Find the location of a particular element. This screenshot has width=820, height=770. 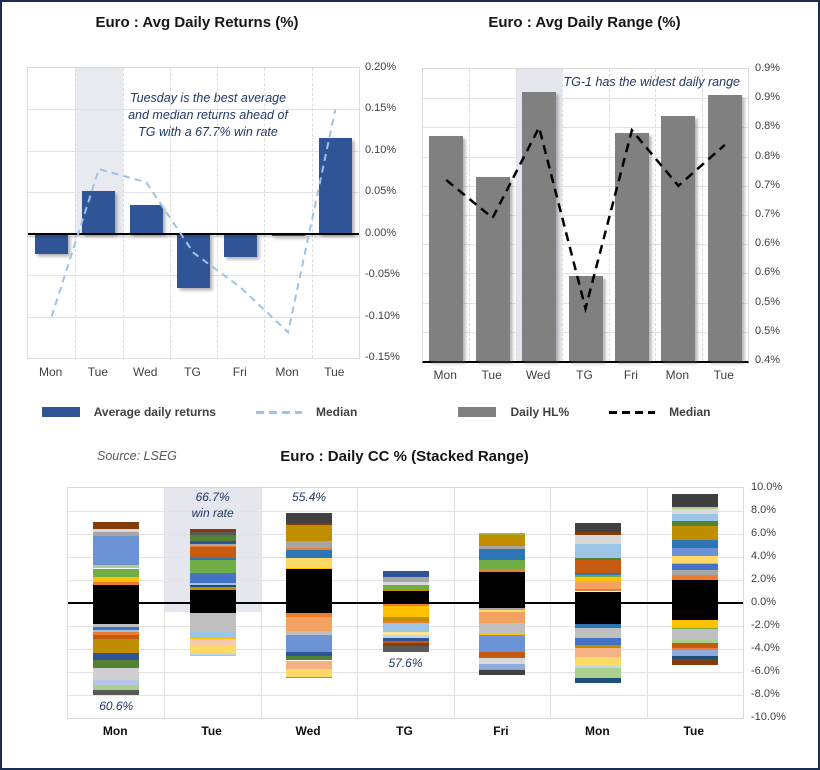

category-label-tg-3: TG is located at coordinates (192, 372).